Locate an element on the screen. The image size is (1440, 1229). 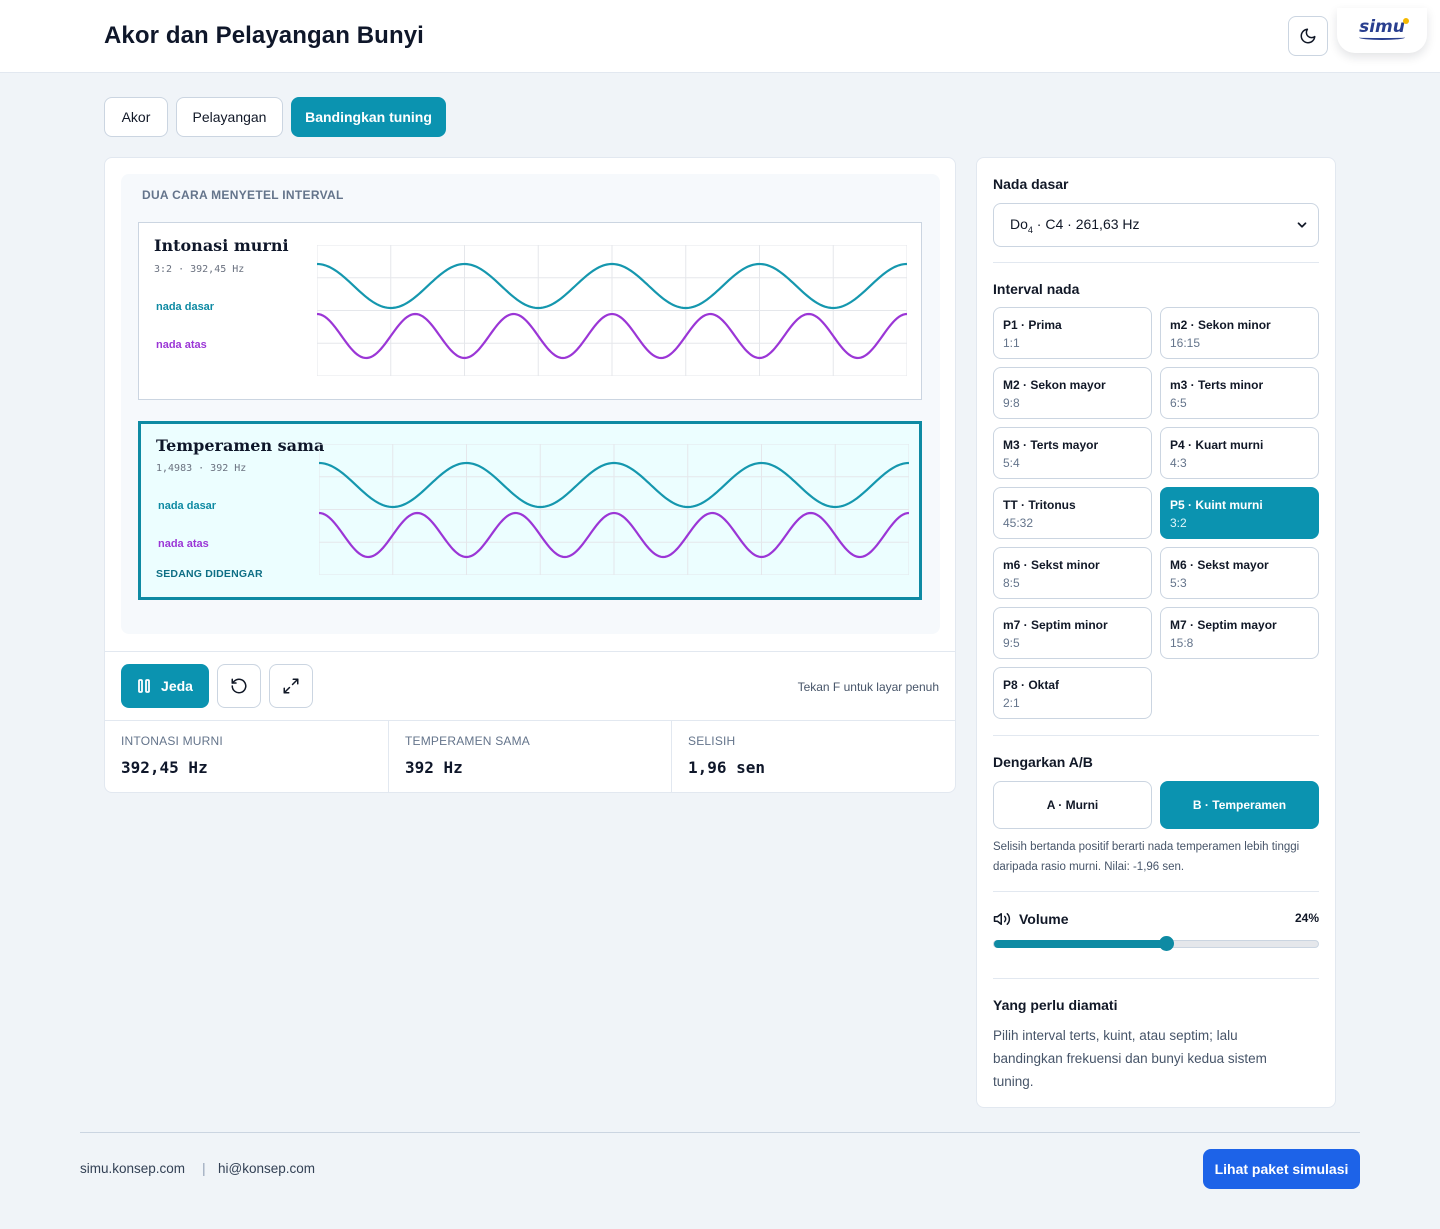
volume-value: 24% is located at coordinates (1306, 918).